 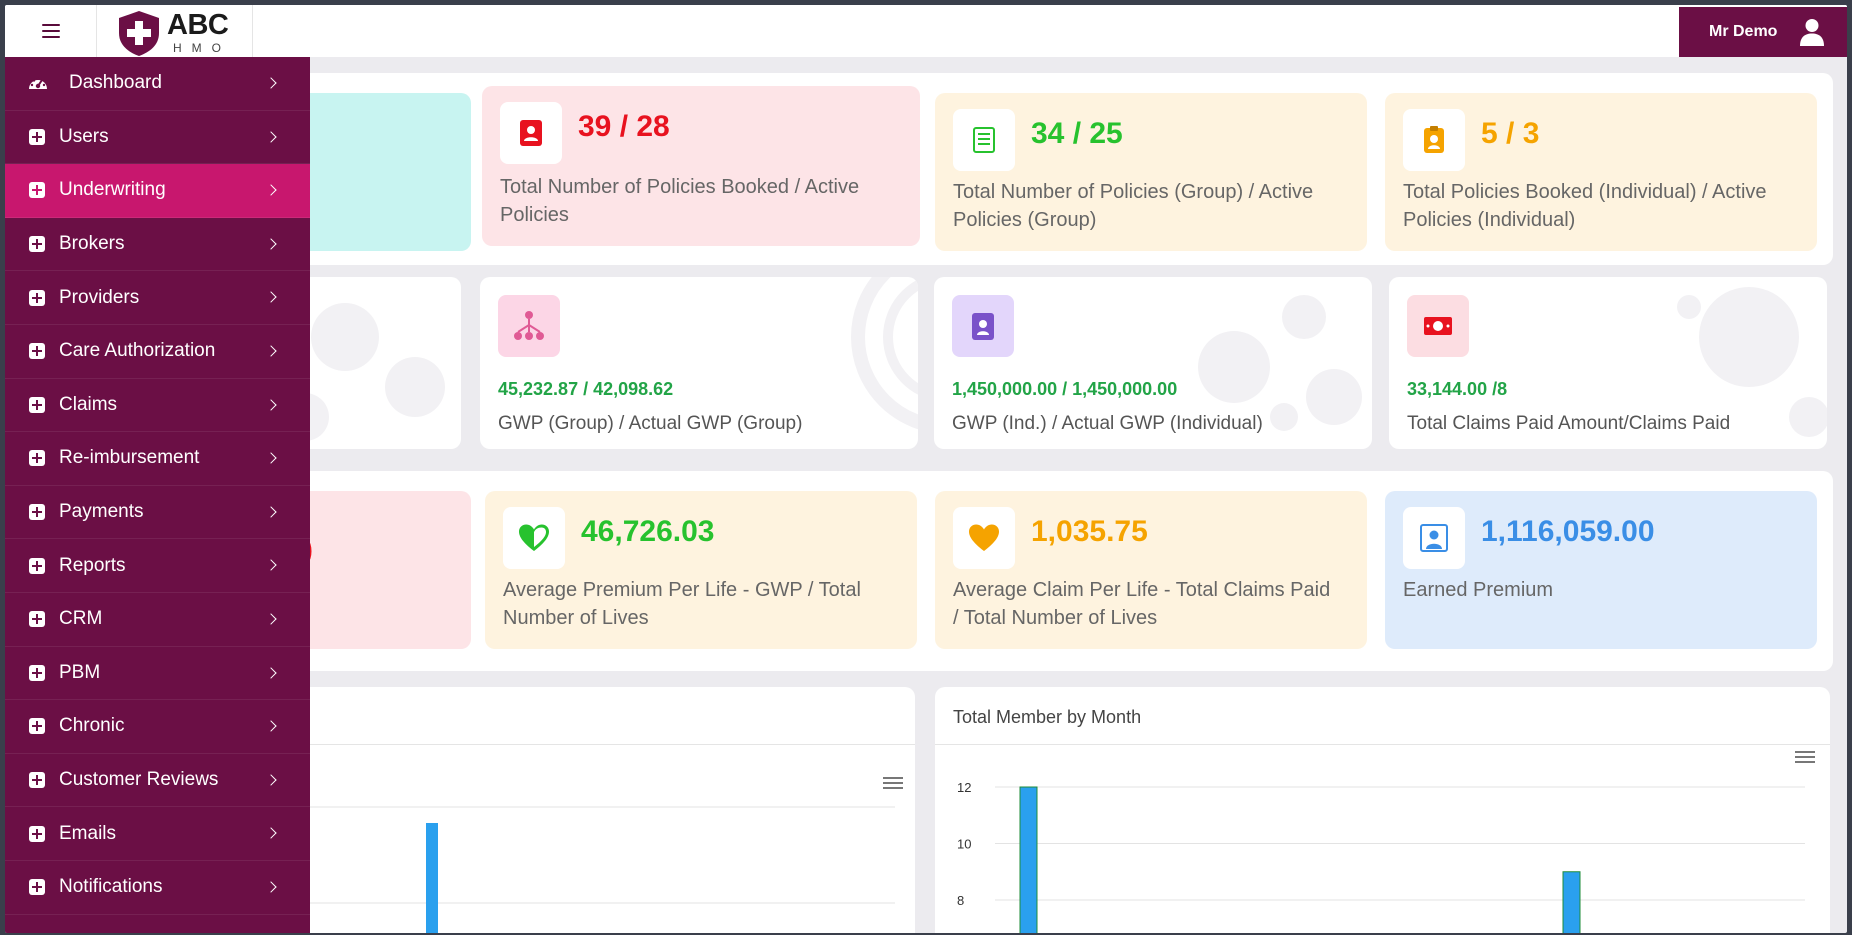 What do you see at coordinates (1812, 32) in the screenshot?
I see `user-icon` at bounding box center [1812, 32].